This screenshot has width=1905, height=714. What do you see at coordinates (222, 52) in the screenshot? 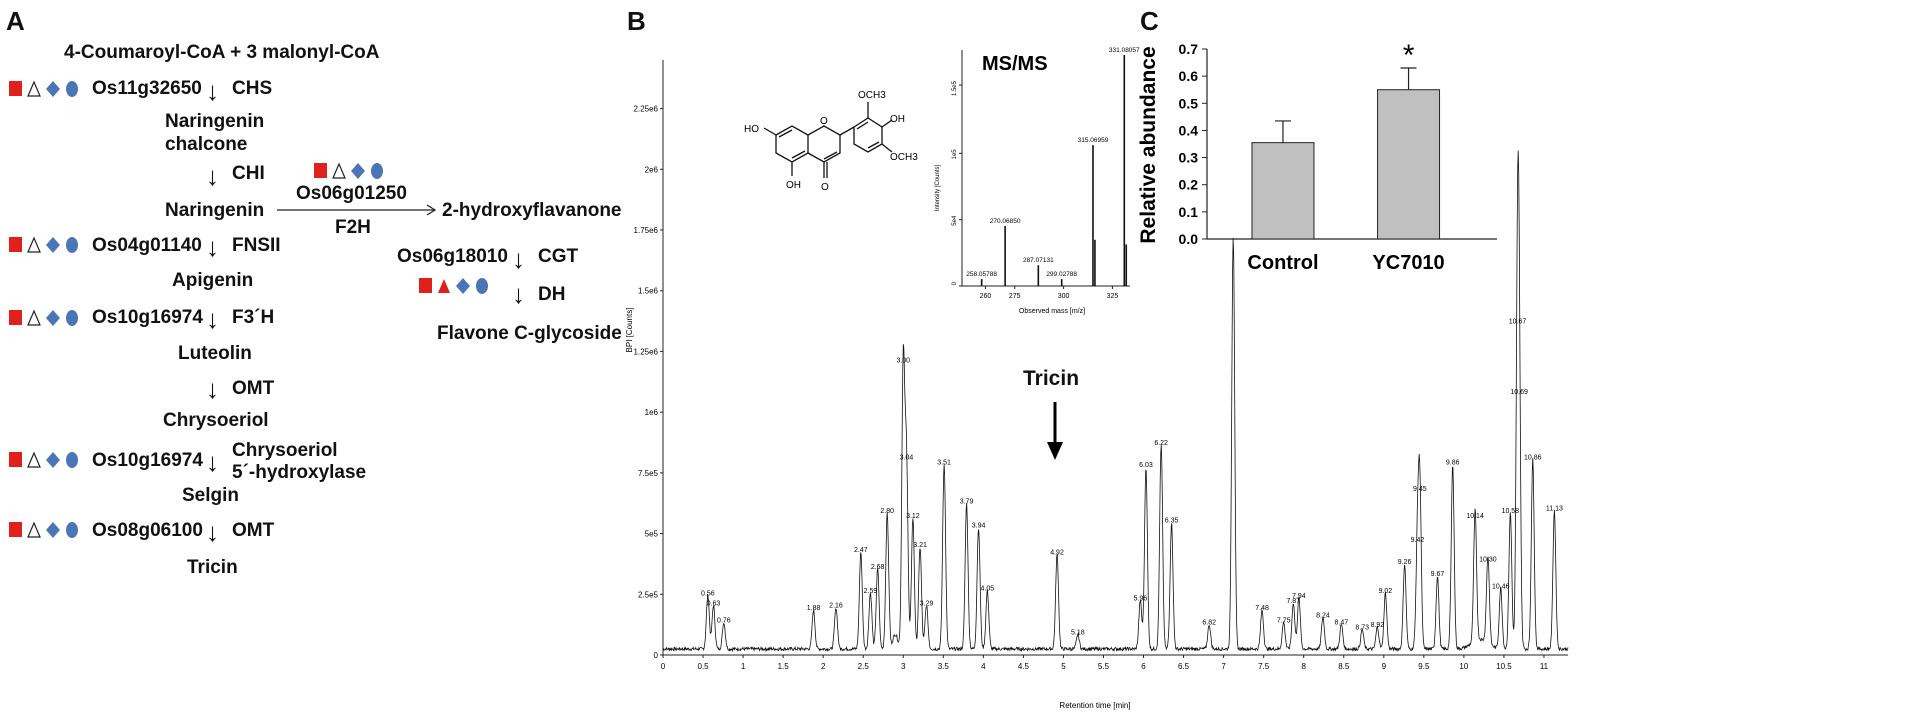
I see `pathway-start: 4-Coumaroyl-CoA + 3 malonyl-CoA` at bounding box center [222, 52].